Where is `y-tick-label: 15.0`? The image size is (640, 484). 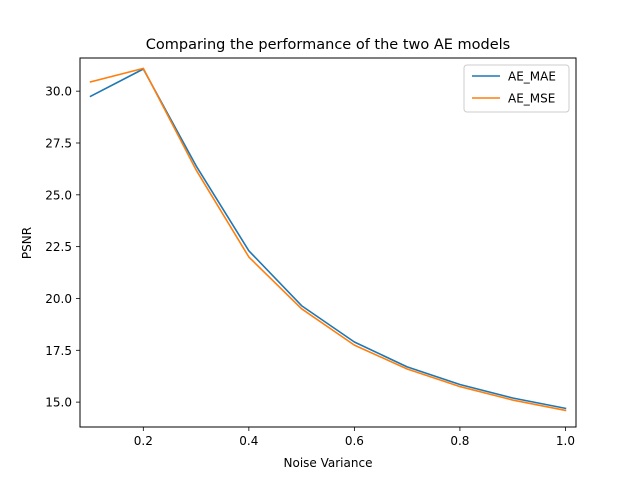 y-tick-label: 15.0 is located at coordinates (58, 403).